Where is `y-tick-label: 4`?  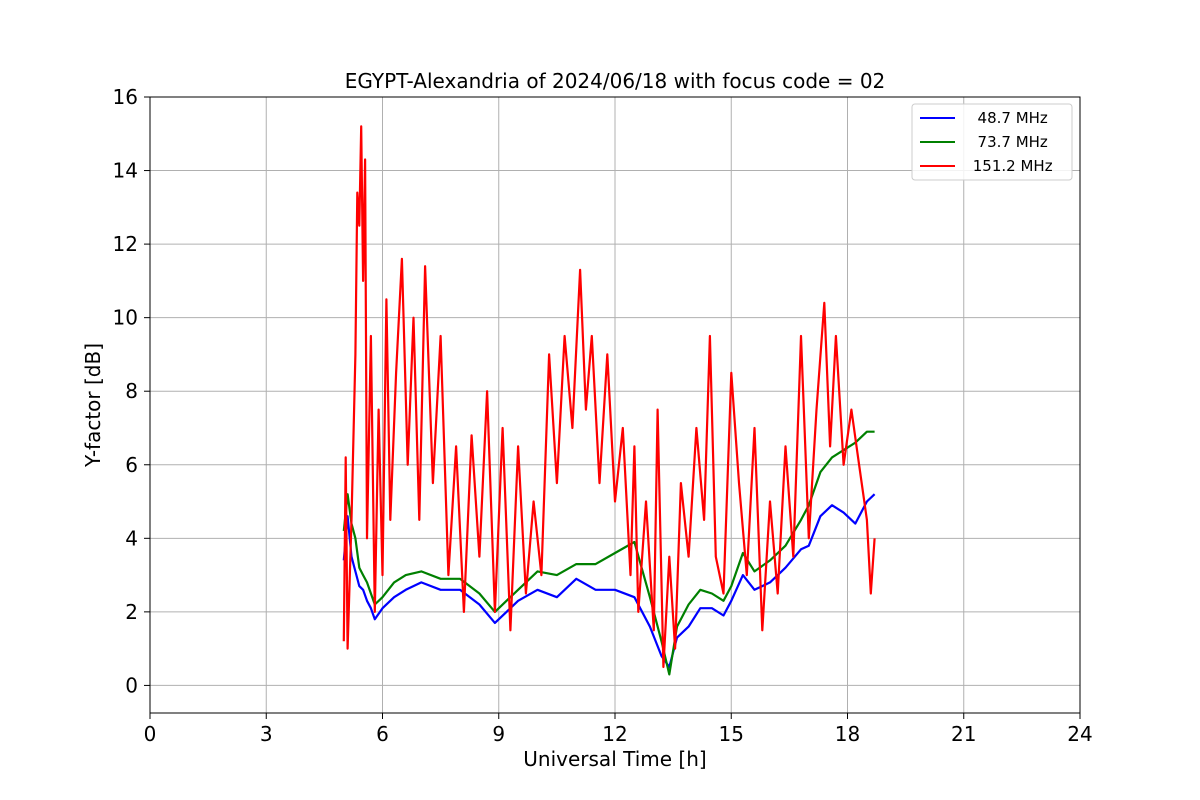
y-tick-label: 4 is located at coordinates (131, 538).